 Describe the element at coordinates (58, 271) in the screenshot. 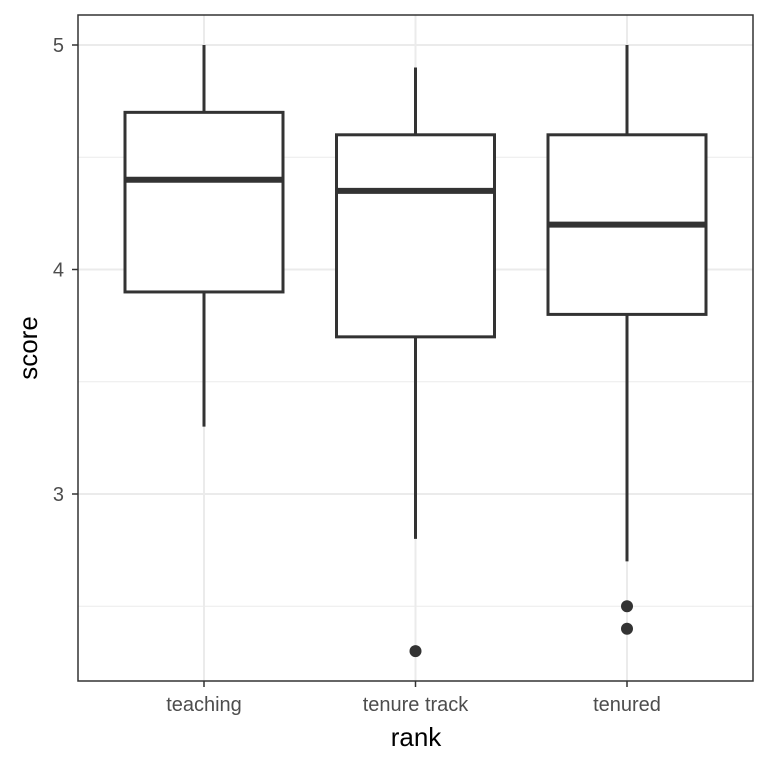

I see `y-tick-label: 4` at that location.